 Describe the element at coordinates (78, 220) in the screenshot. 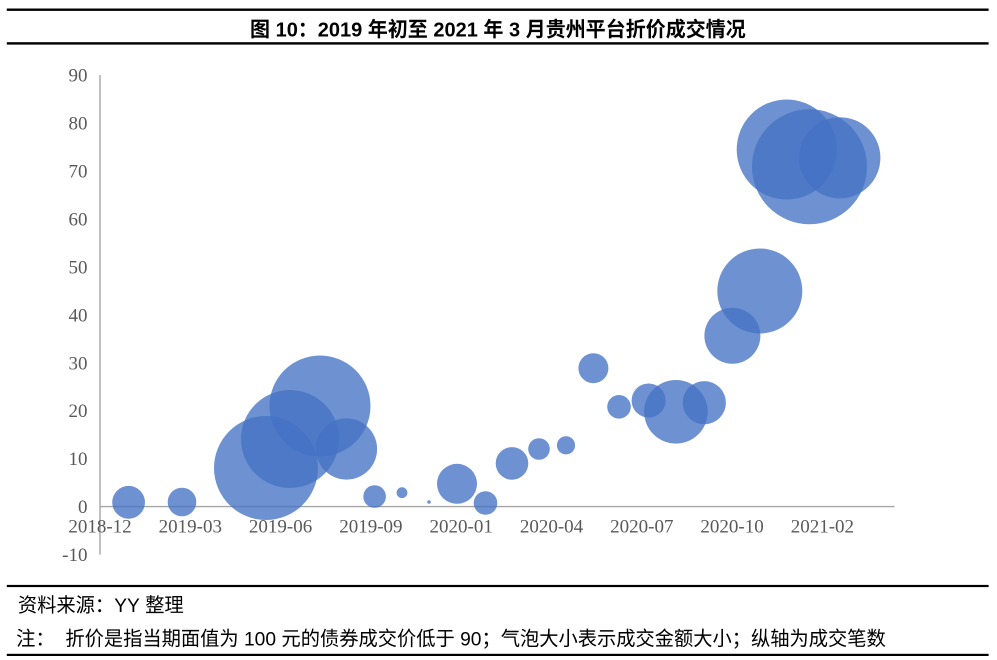

I see `svg-text: 60` at that location.